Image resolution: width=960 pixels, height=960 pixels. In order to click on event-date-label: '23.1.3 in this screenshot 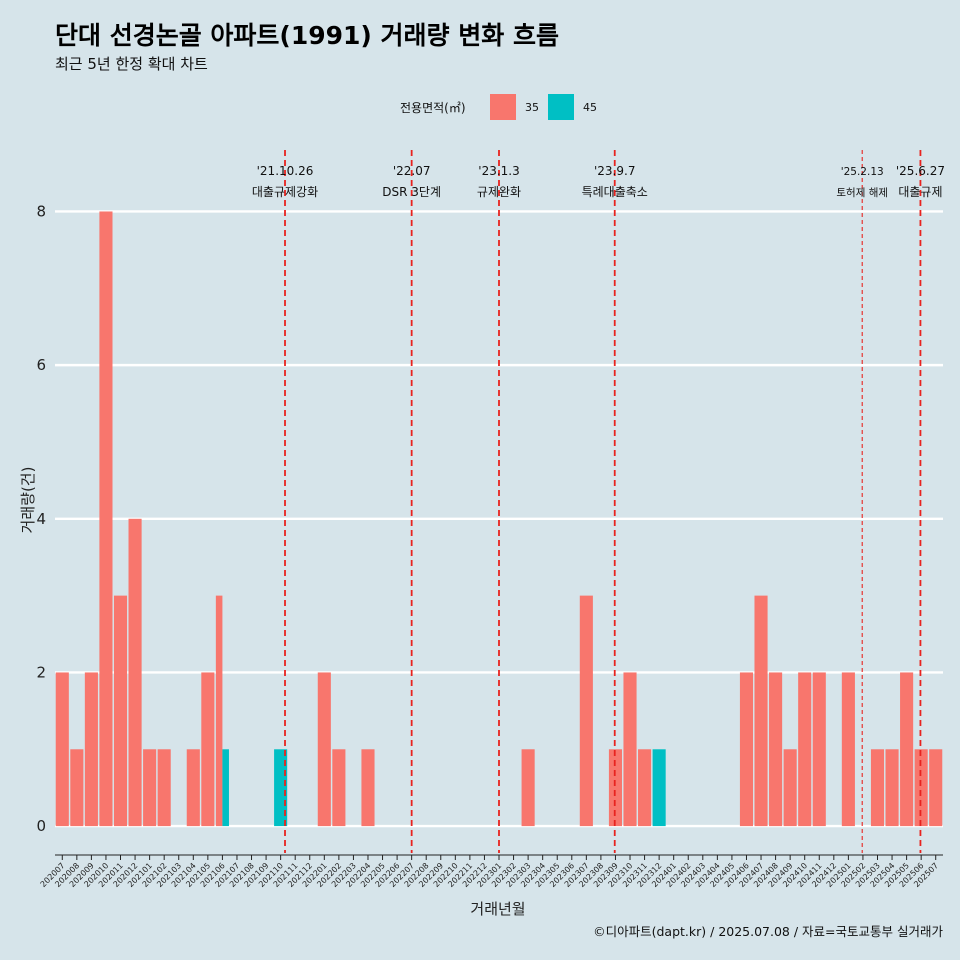, I will do `click(498, 171)`.